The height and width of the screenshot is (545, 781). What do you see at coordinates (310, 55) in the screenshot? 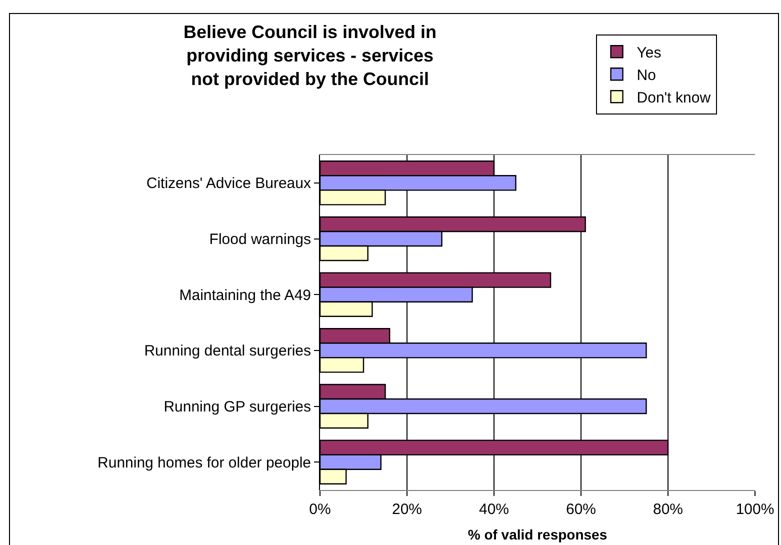
I see `chart-title: Believe Council is involved in providing services - services not provided by the Council` at bounding box center [310, 55].